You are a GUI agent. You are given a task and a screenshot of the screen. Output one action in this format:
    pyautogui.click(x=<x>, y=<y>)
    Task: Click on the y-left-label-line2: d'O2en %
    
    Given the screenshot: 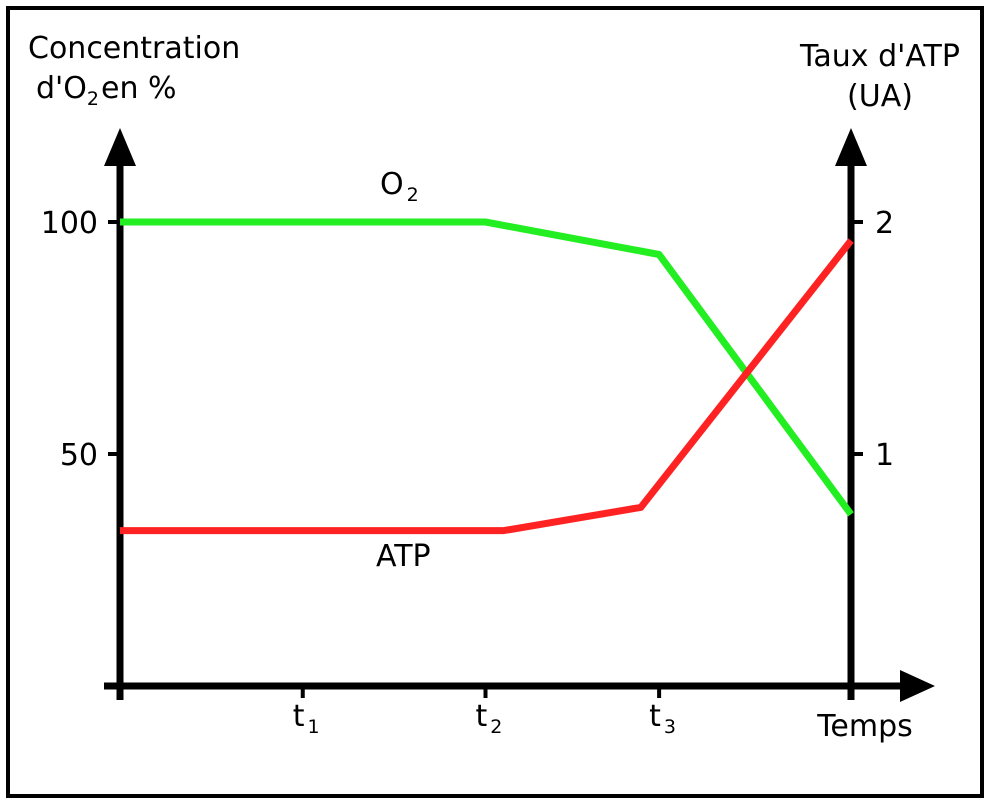 What is the action you would take?
    pyautogui.click(x=106, y=90)
    